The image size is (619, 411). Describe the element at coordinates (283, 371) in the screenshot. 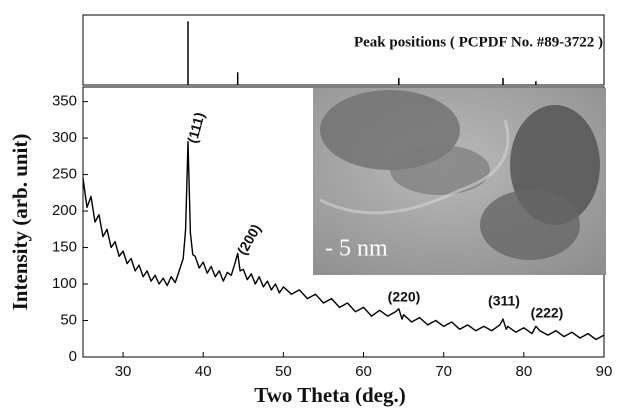

I see `x-tick-label: 50` at that location.